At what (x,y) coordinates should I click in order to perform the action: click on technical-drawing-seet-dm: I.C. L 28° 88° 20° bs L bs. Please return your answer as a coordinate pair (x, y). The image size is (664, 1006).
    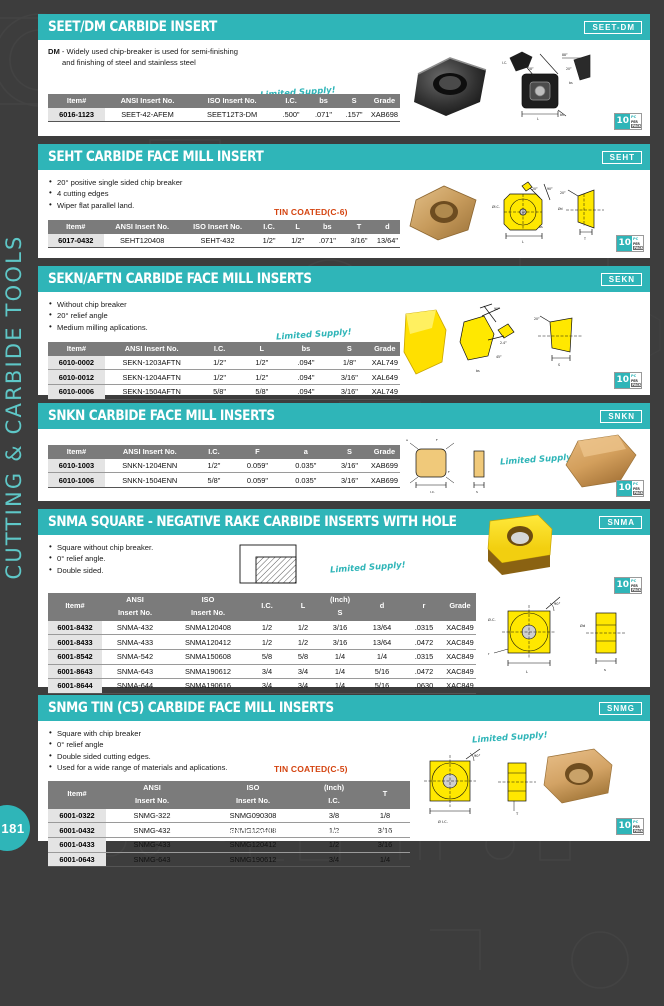
    Looking at the image, I should click on (546, 86).